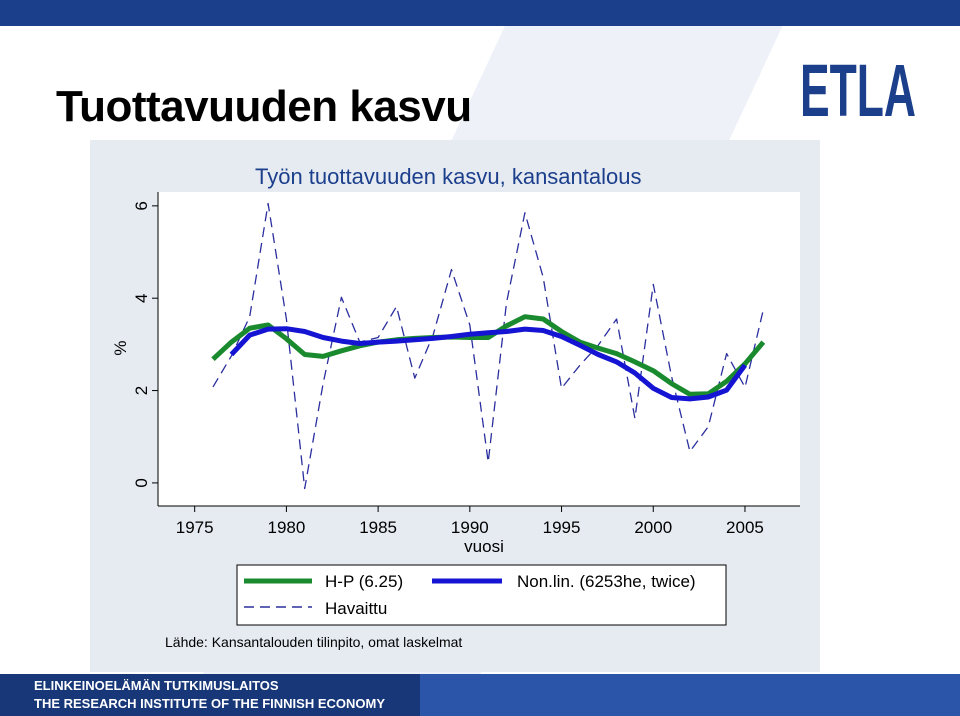 This screenshot has height=716, width=960. Describe the element at coordinates (562, 527) in the screenshot. I see `x-tick-label: 1995` at that location.